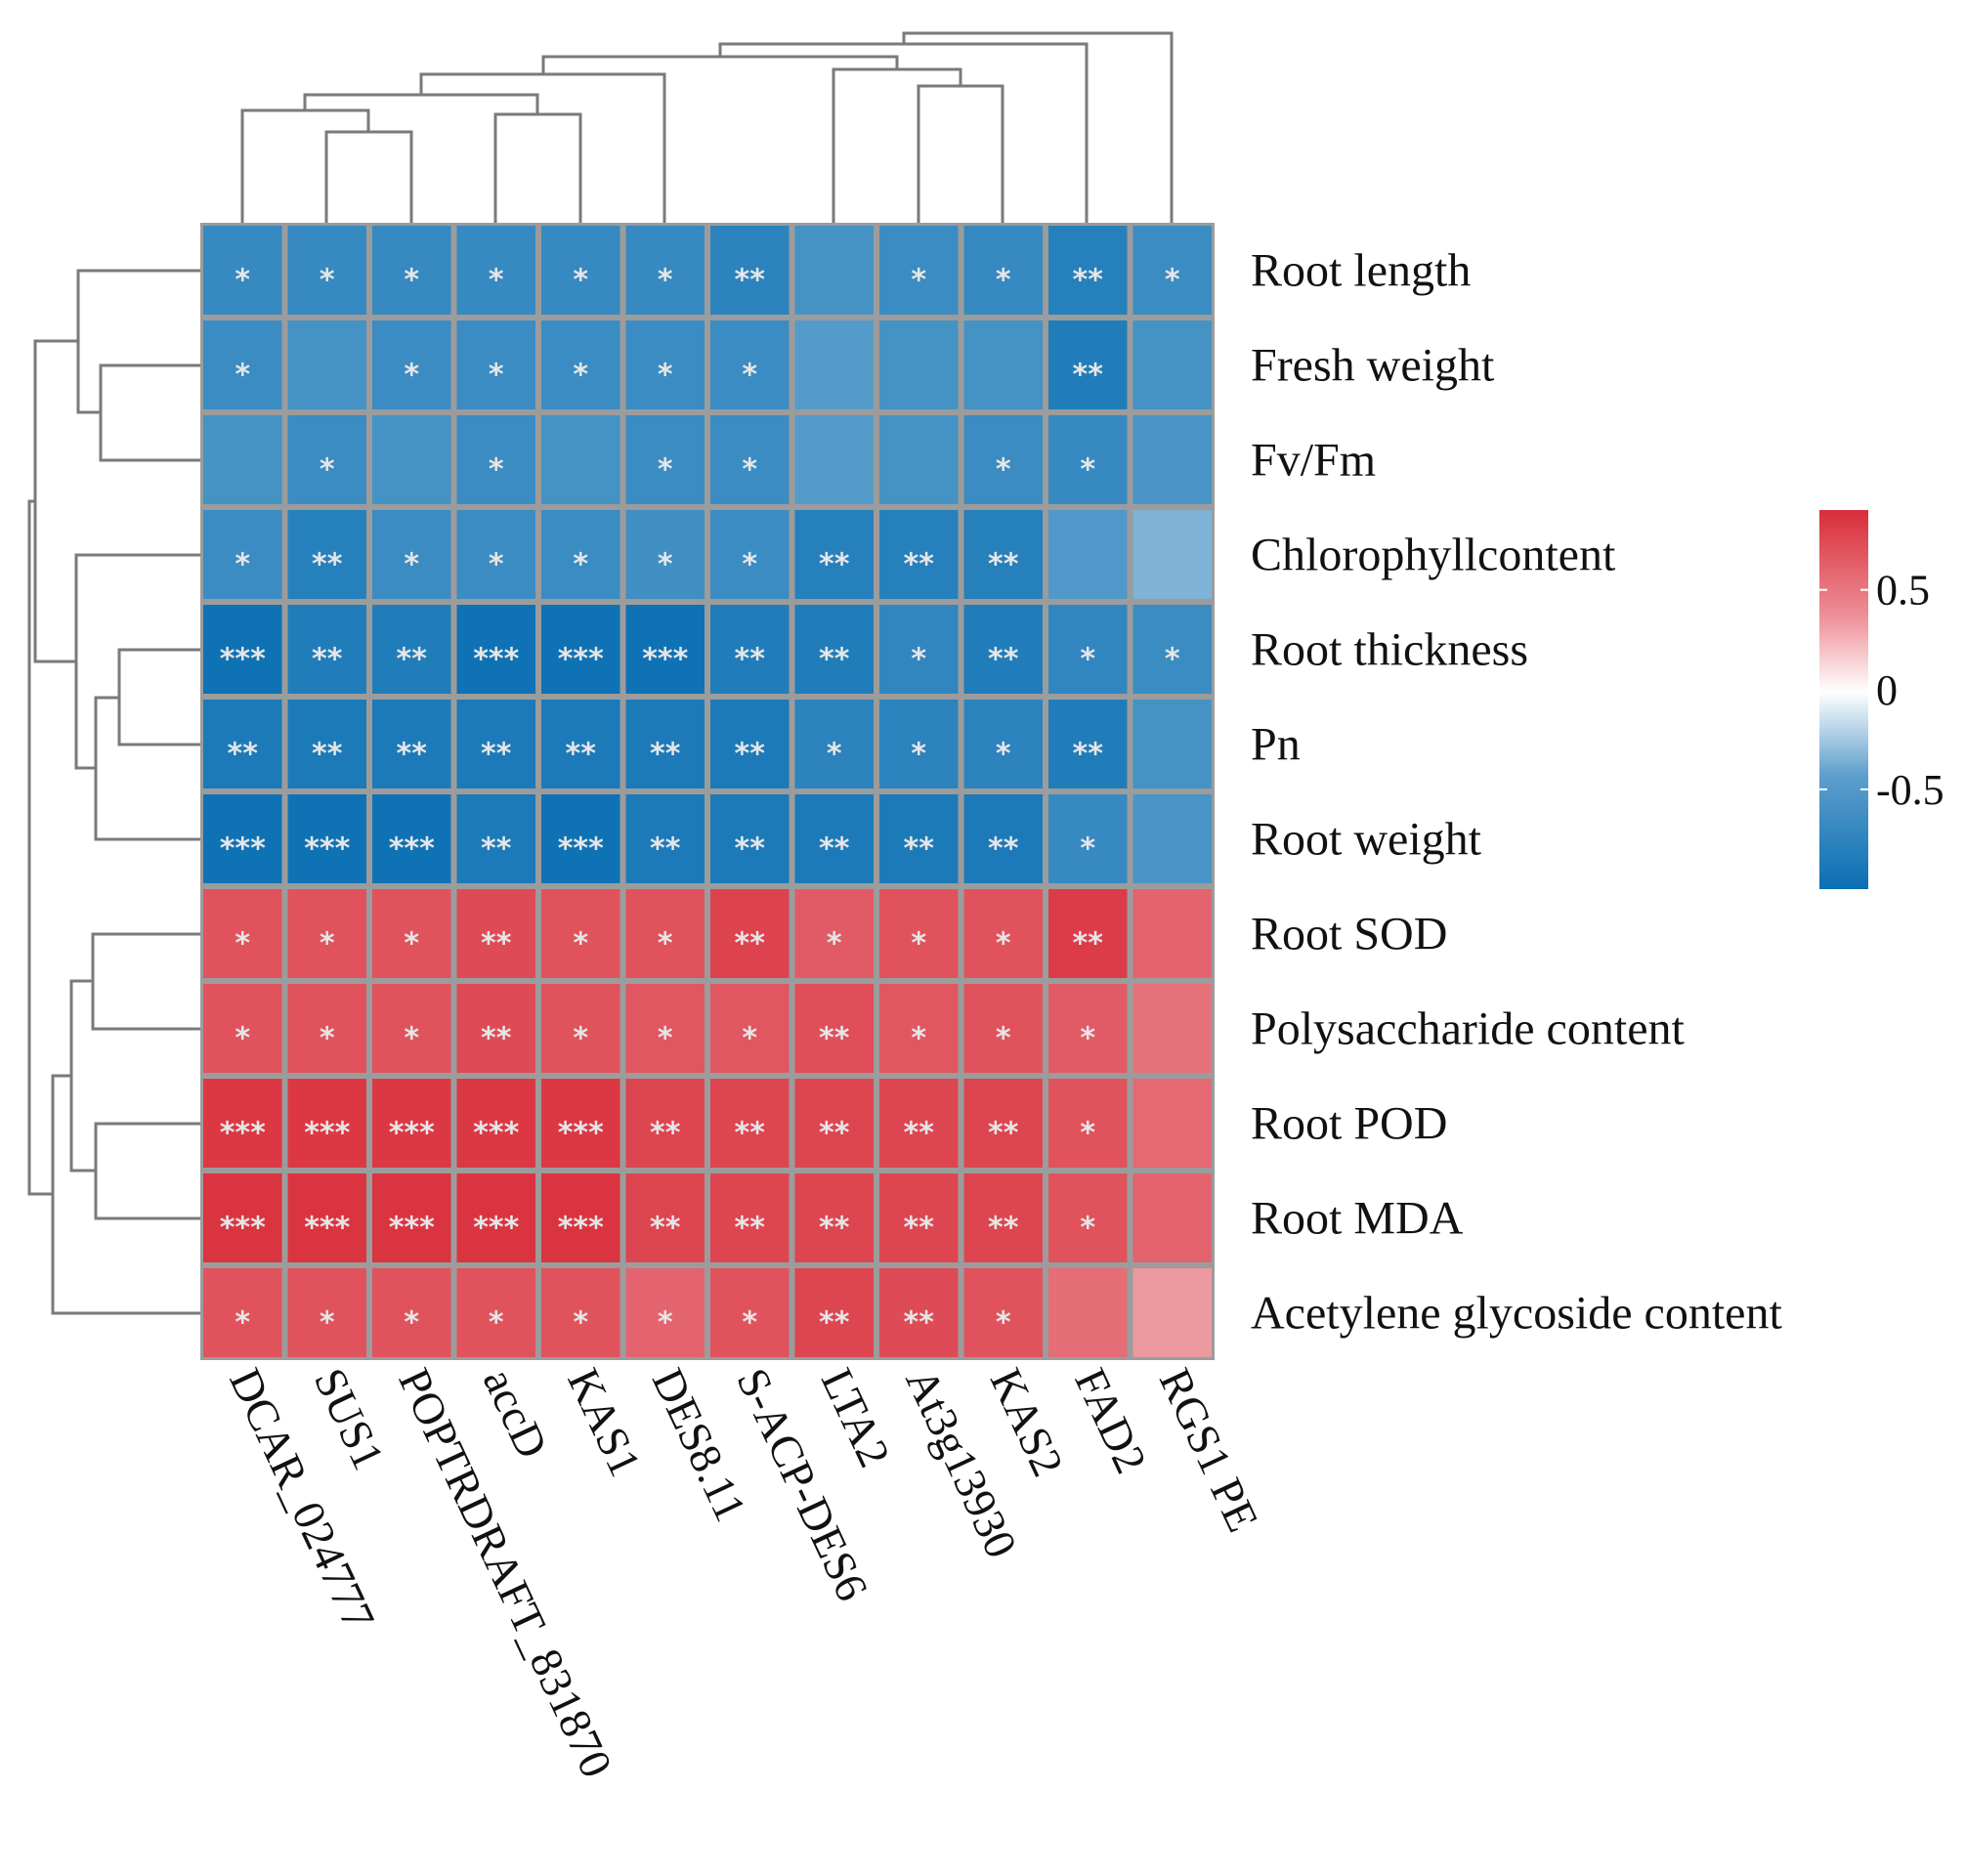 This screenshot has height=1876, width=1965. What do you see at coordinates (1361, 271) in the screenshot?
I see `row-label: Root length` at bounding box center [1361, 271].